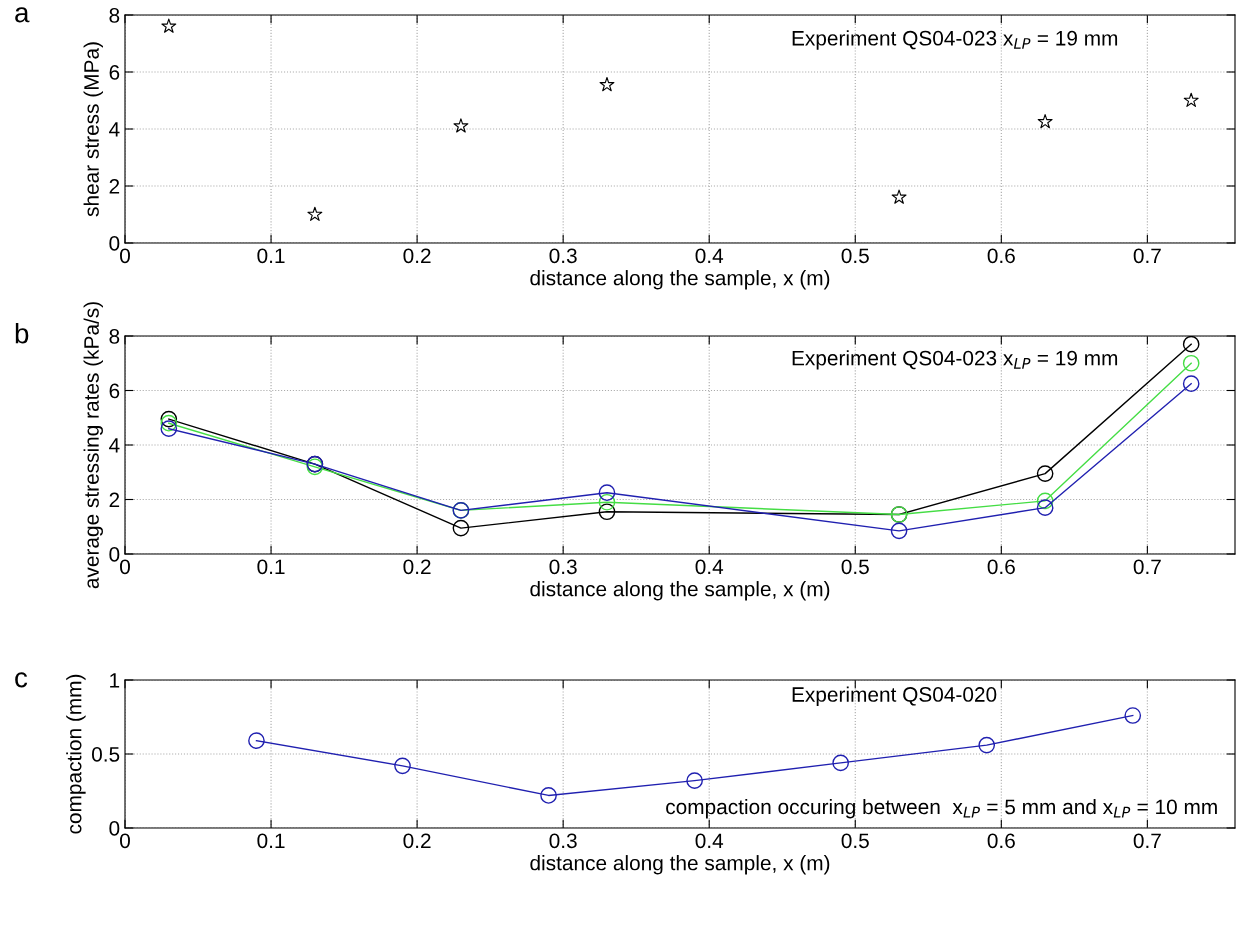 This screenshot has height=947, width=1238. I want to click on annotation: compaction occuring between x$_{LP}$ = 5 mm and x$_{LP}$ = 10 mm, so click(941, 808).